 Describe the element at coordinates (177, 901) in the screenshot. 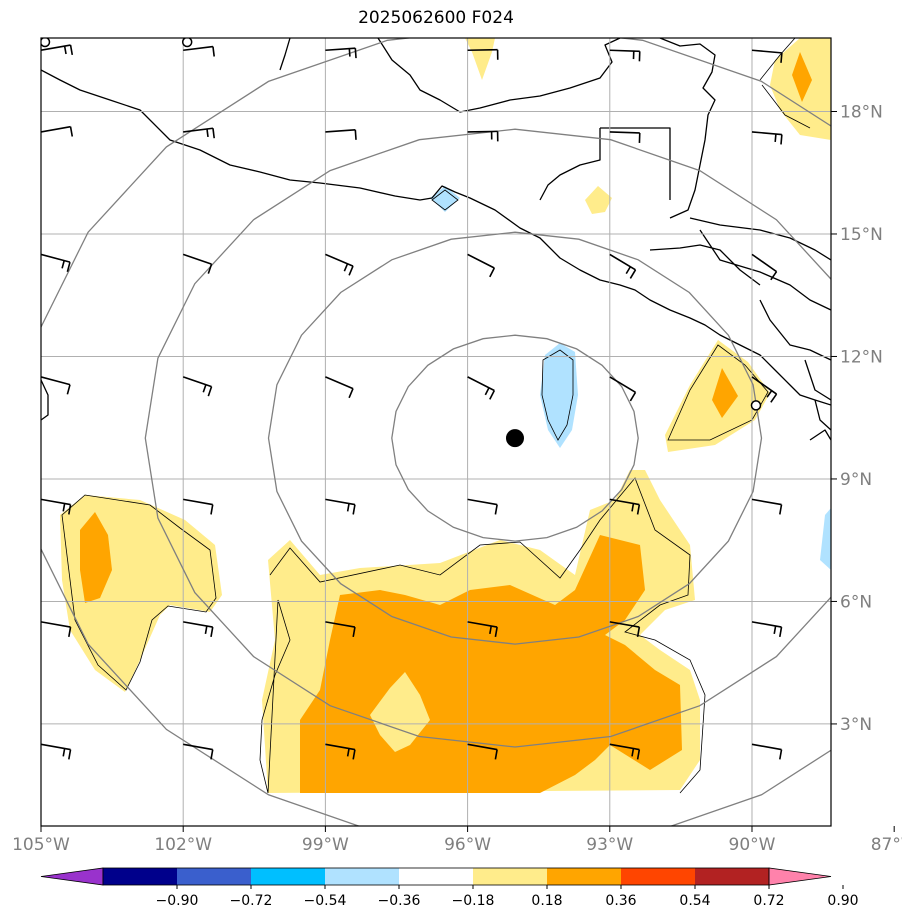

I see `colorbar-label: −0.90` at that location.